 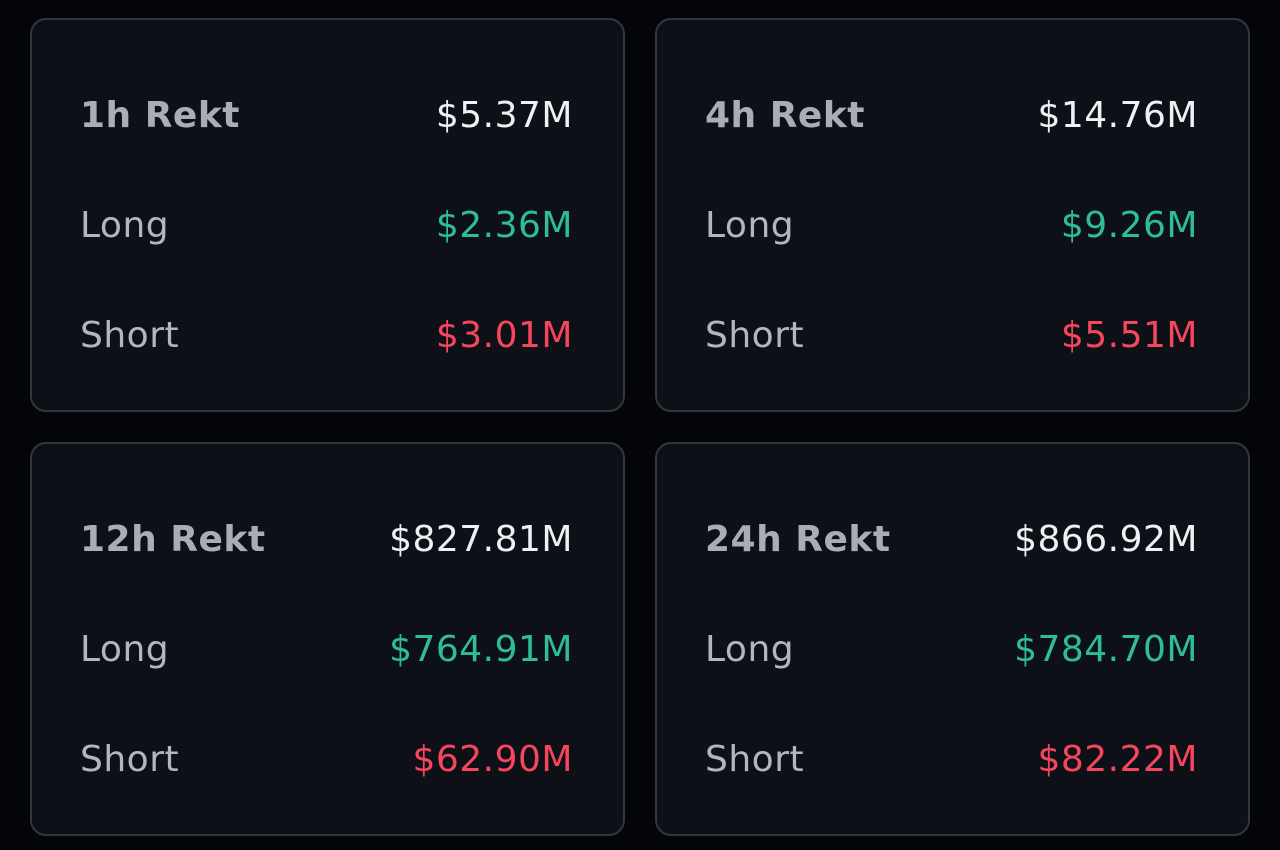 What do you see at coordinates (326, 115) in the screenshot?
I see `card-header: 1h Rekt $5.37M` at bounding box center [326, 115].